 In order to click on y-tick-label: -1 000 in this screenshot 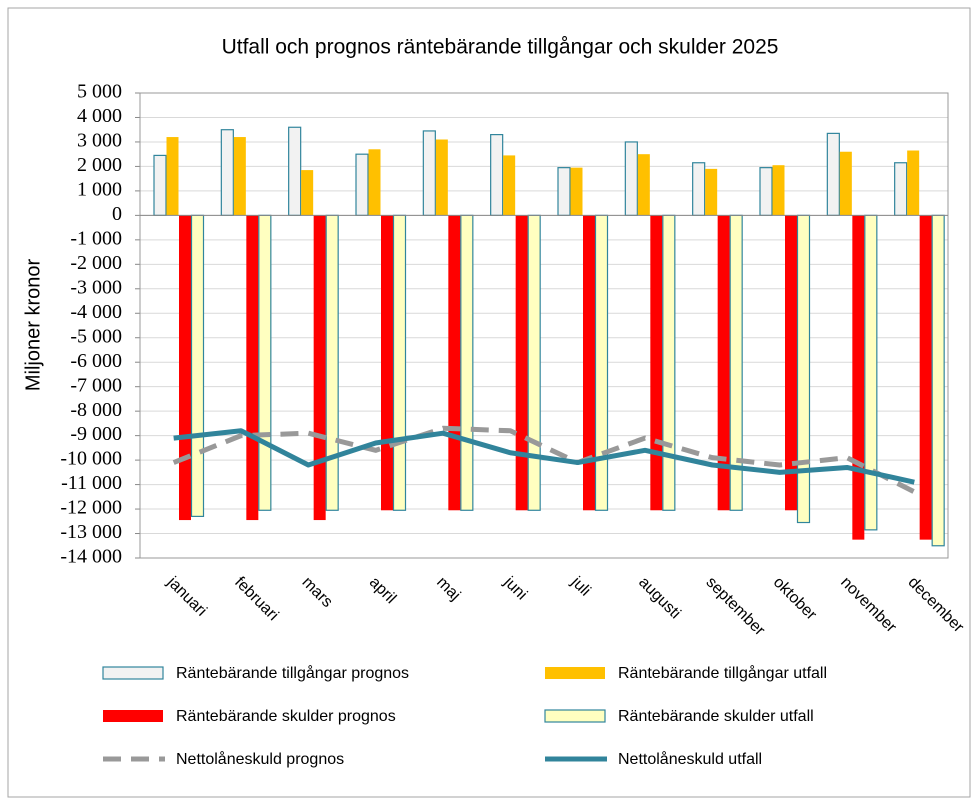, I will do `click(96, 238)`.